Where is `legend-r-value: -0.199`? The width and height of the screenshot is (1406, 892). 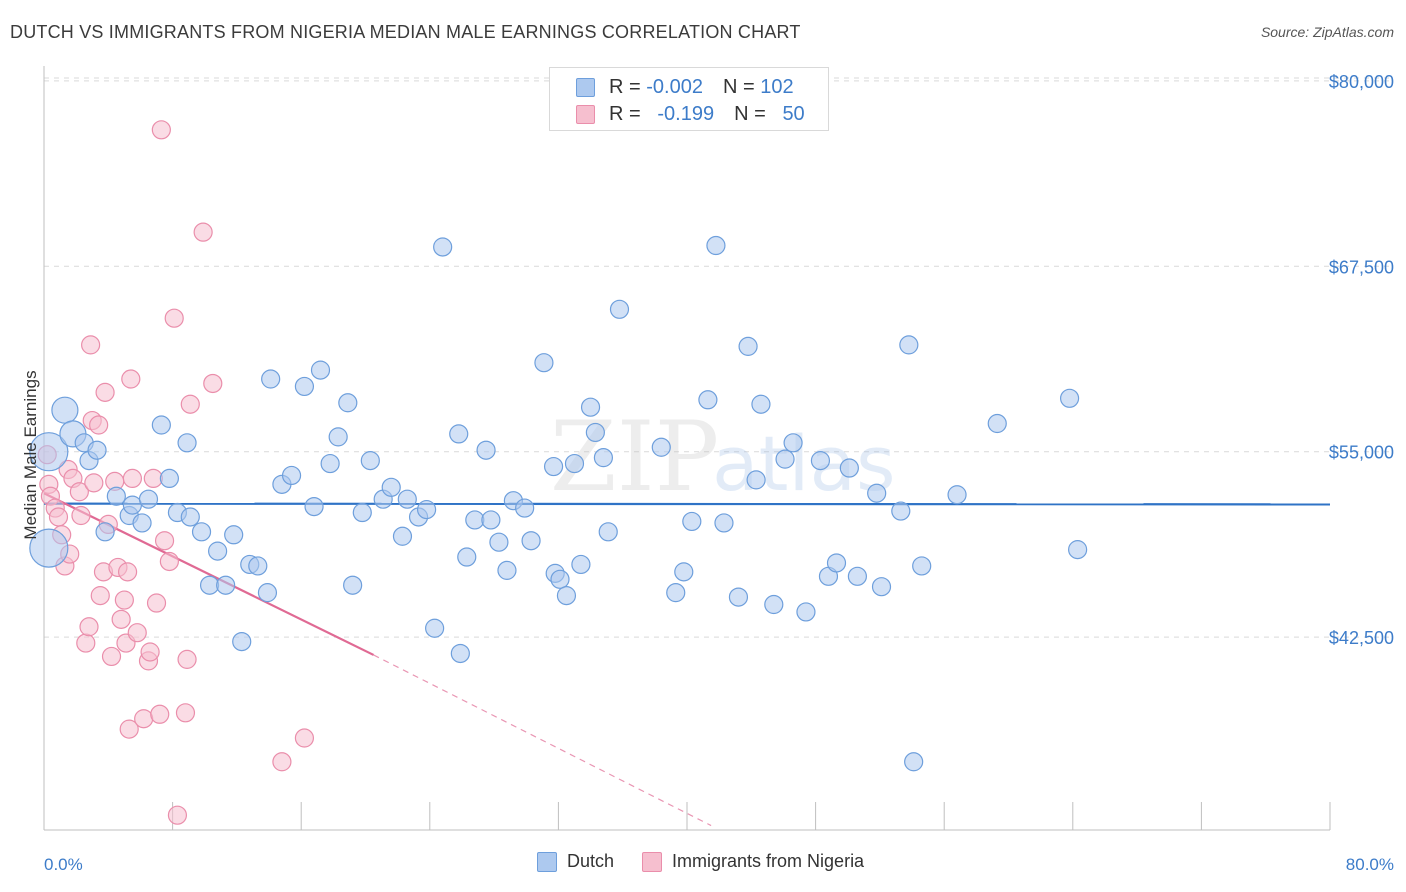
legend-r-value: -0.199 is located at coordinates (686, 113).